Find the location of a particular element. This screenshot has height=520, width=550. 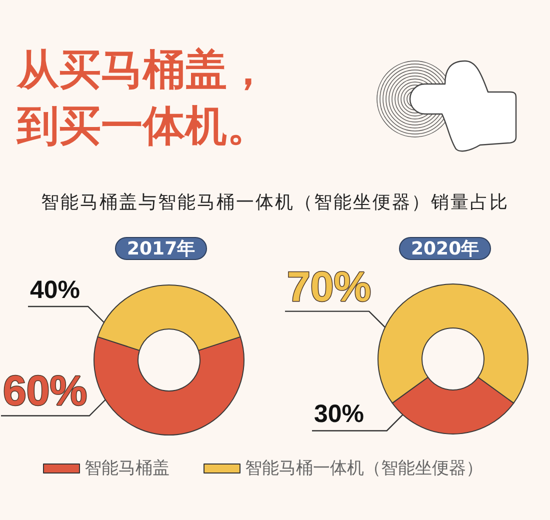

legend-label: 智能马桶一体机（智能坐便器） is located at coordinates (364, 468).